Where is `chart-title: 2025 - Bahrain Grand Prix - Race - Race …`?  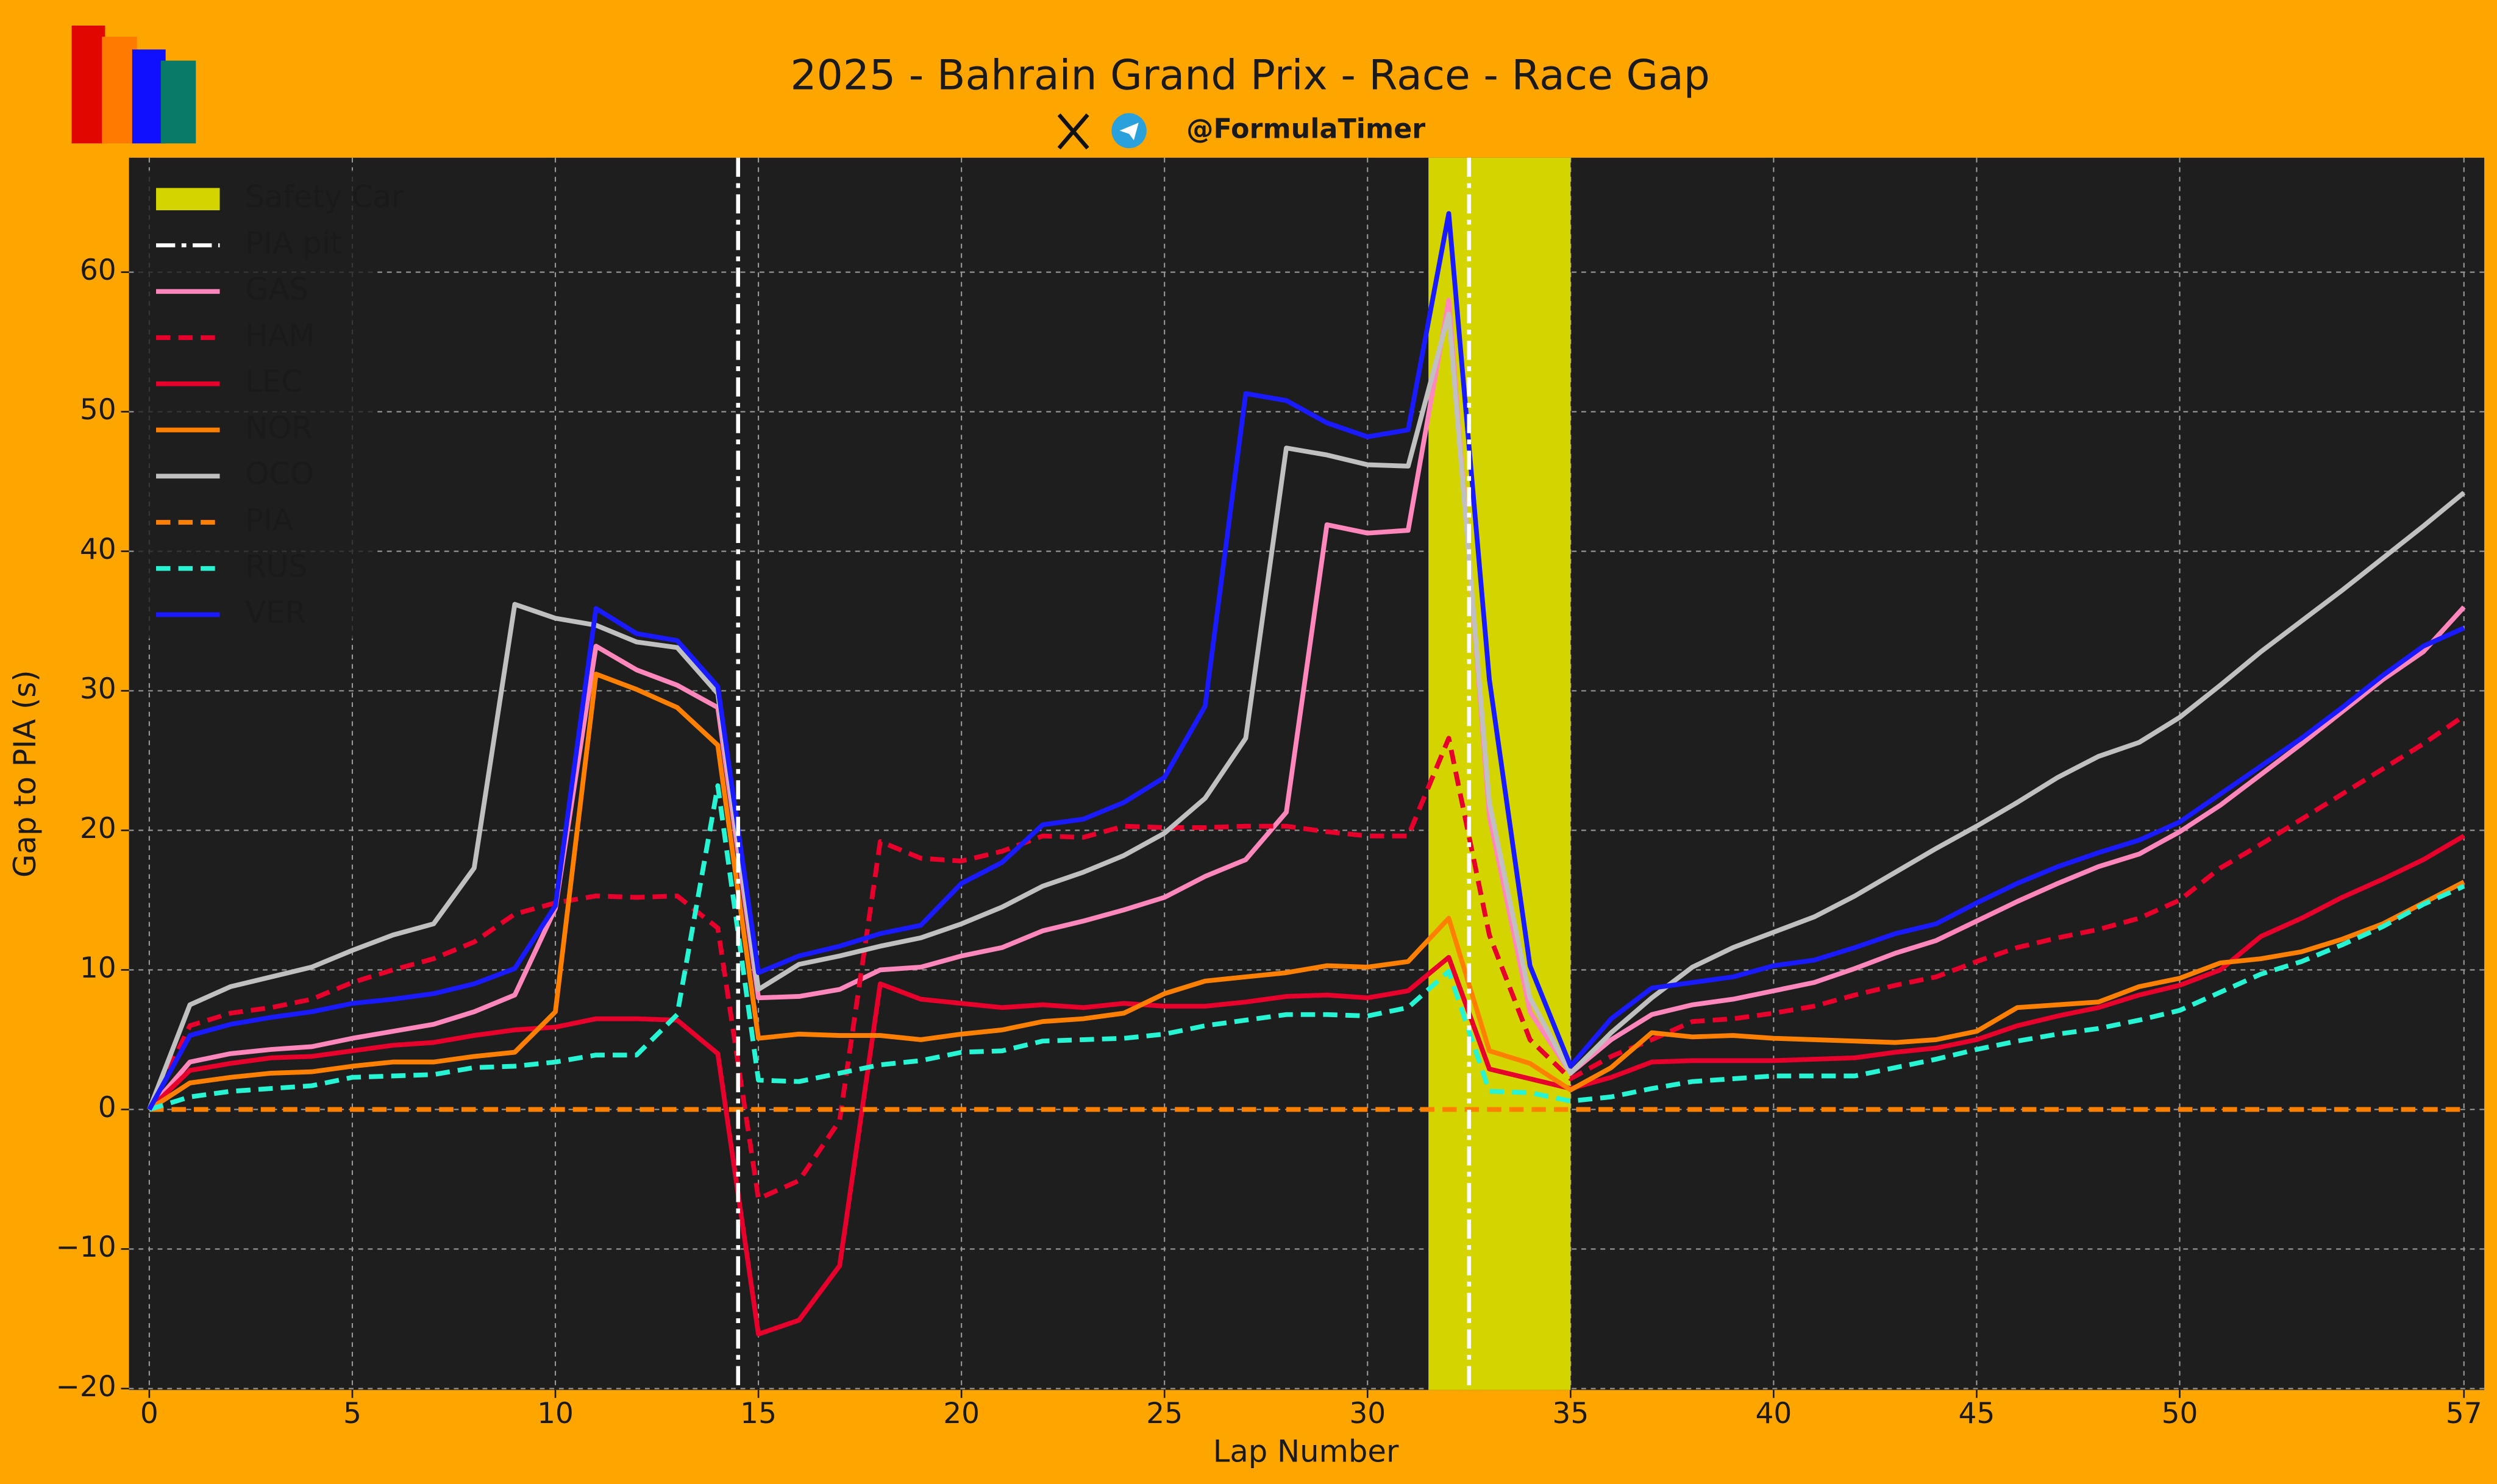 chart-title: 2025 - Bahrain Grand Prix - Race - Race … is located at coordinates (1249, 76).